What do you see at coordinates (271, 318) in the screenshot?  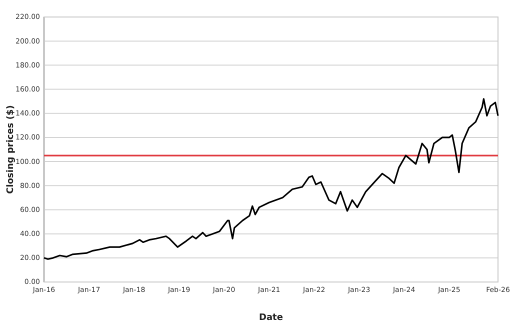 I see `x-axis-title: Date` at bounding box center [271, 318].